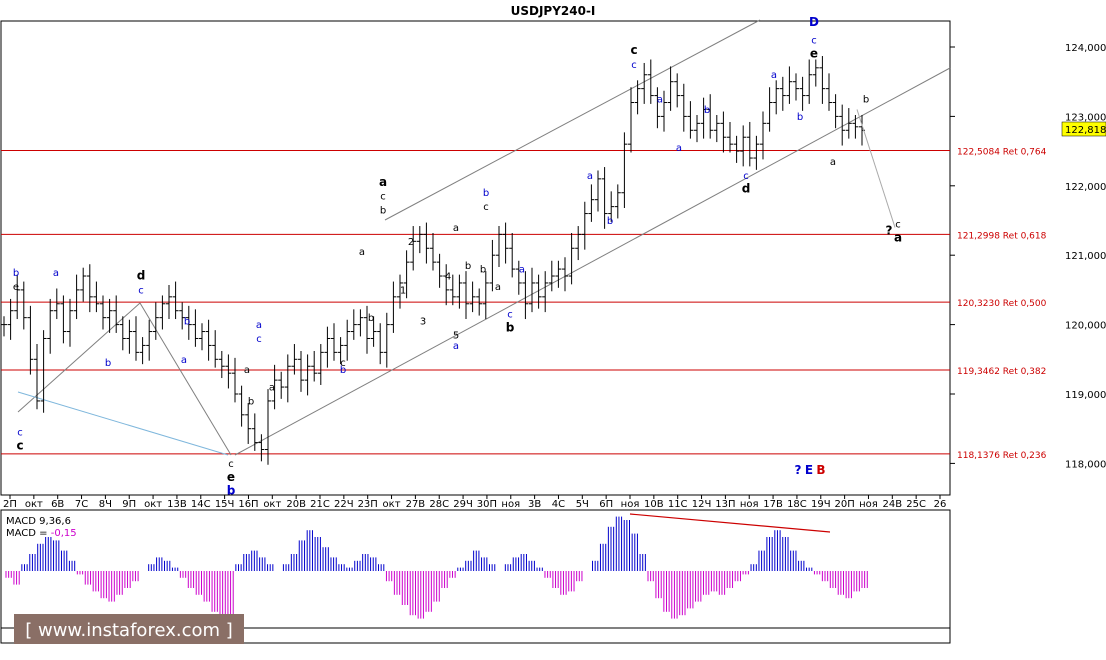  Describe the element at coordinates (487, 504) in the screenshot. I see `x-tick-label-20: 30П` at that location.